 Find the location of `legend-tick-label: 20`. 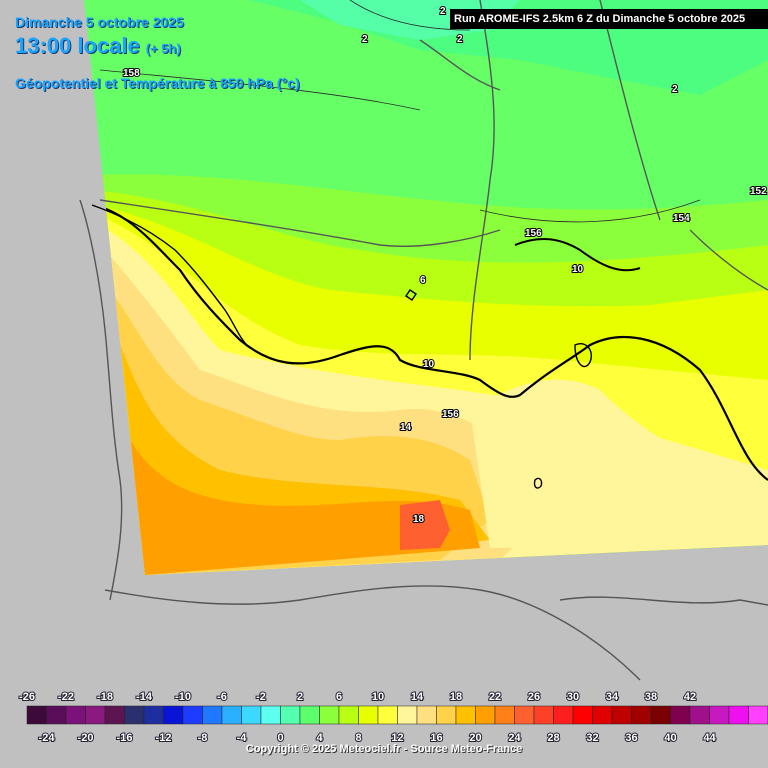

legend-tick-label: 20 is located at coordinates (475, 738).